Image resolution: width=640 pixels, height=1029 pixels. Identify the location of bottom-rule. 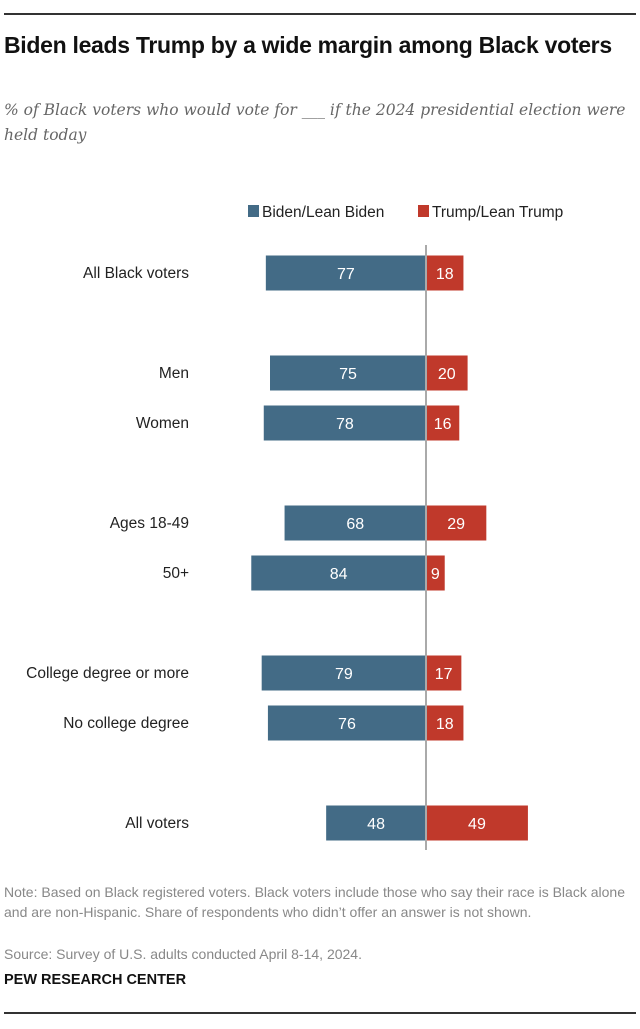
(320, 1013).